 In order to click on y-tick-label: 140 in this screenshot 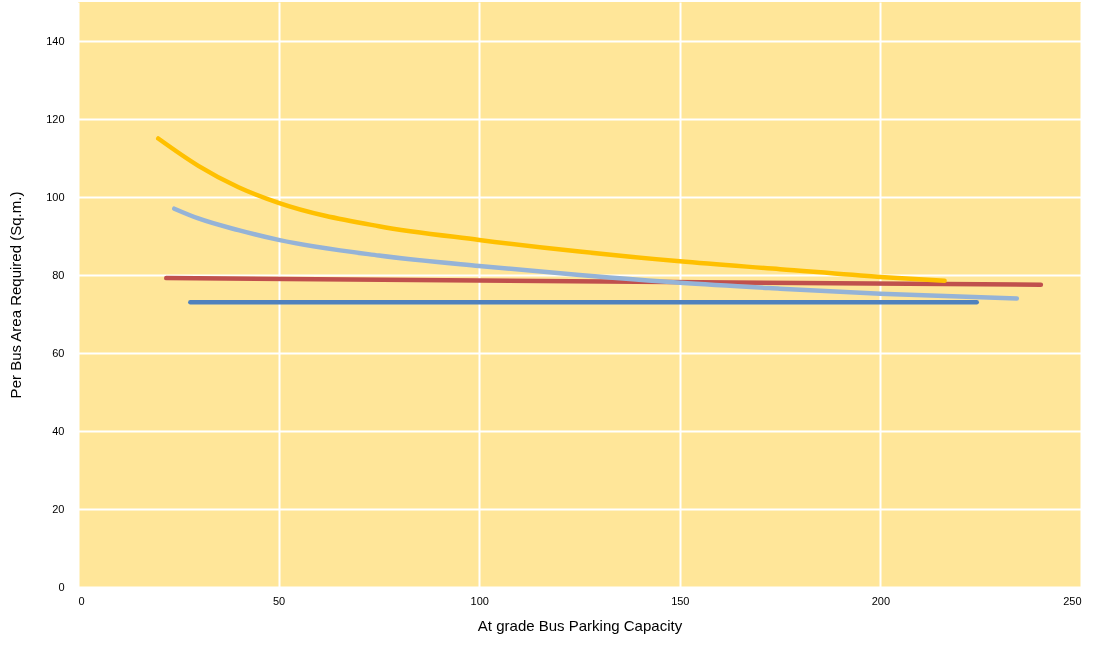, I will do `click(55, 40)`.